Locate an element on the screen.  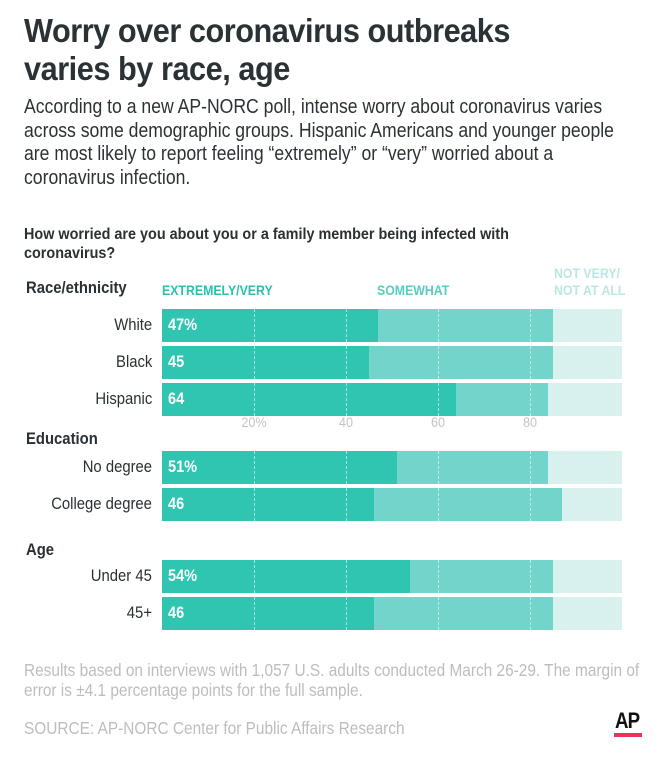
data-label: 64 is located at coordinates (176, 399).